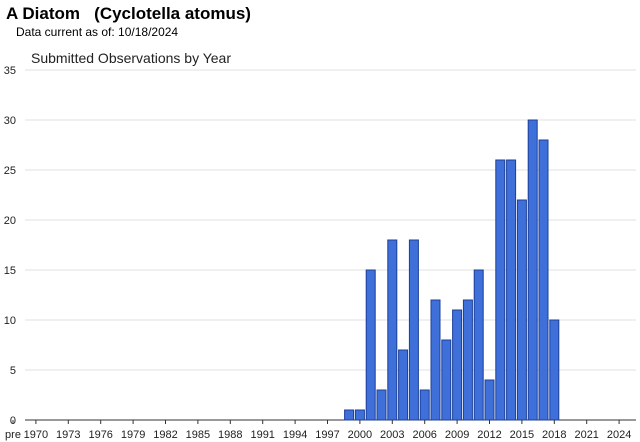 Image resolution: width=640 pixels, height=442 pixels. Describe the element at coordinates (128, 13) in the screenshot. I see `species-title: A Diatom (Cyclotella atomus)` at that location.